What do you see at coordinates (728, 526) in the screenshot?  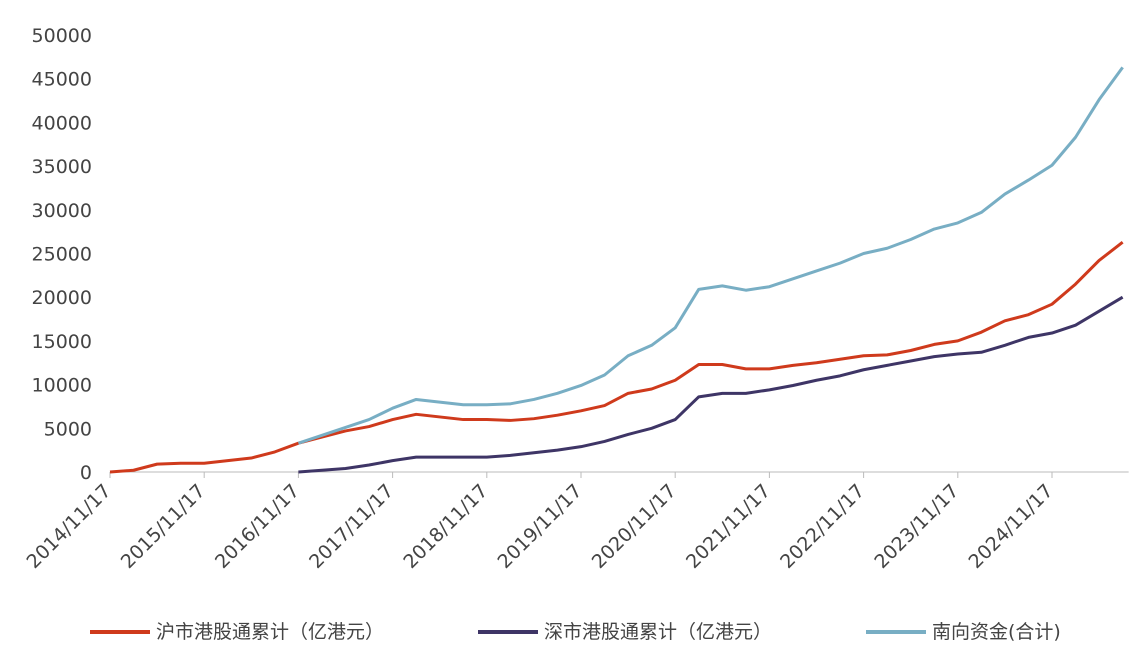 I see `x-tick-label: 2021/11/17` at bounding box center [728, 526].